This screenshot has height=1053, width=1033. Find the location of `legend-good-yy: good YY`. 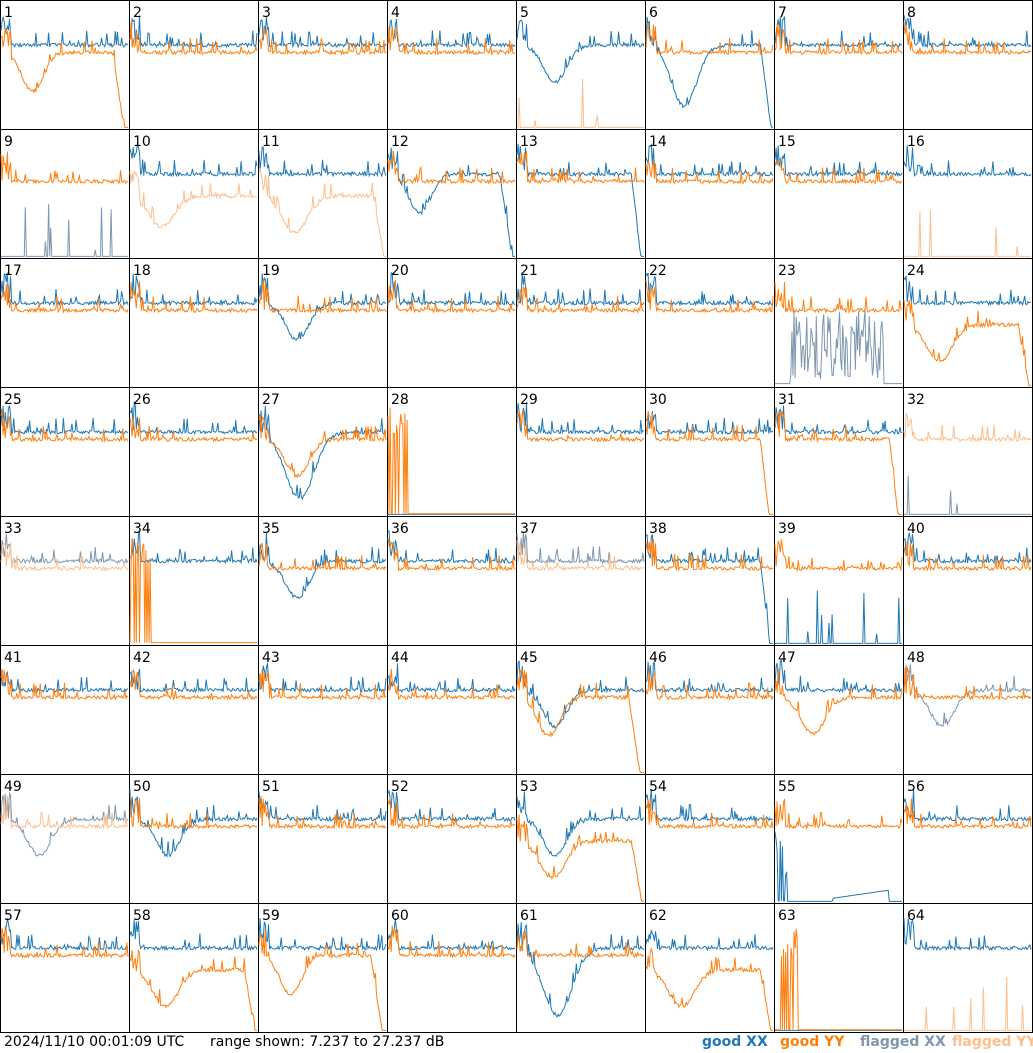

legend-good-yy: good YY is located at coordinates (812, 1042).